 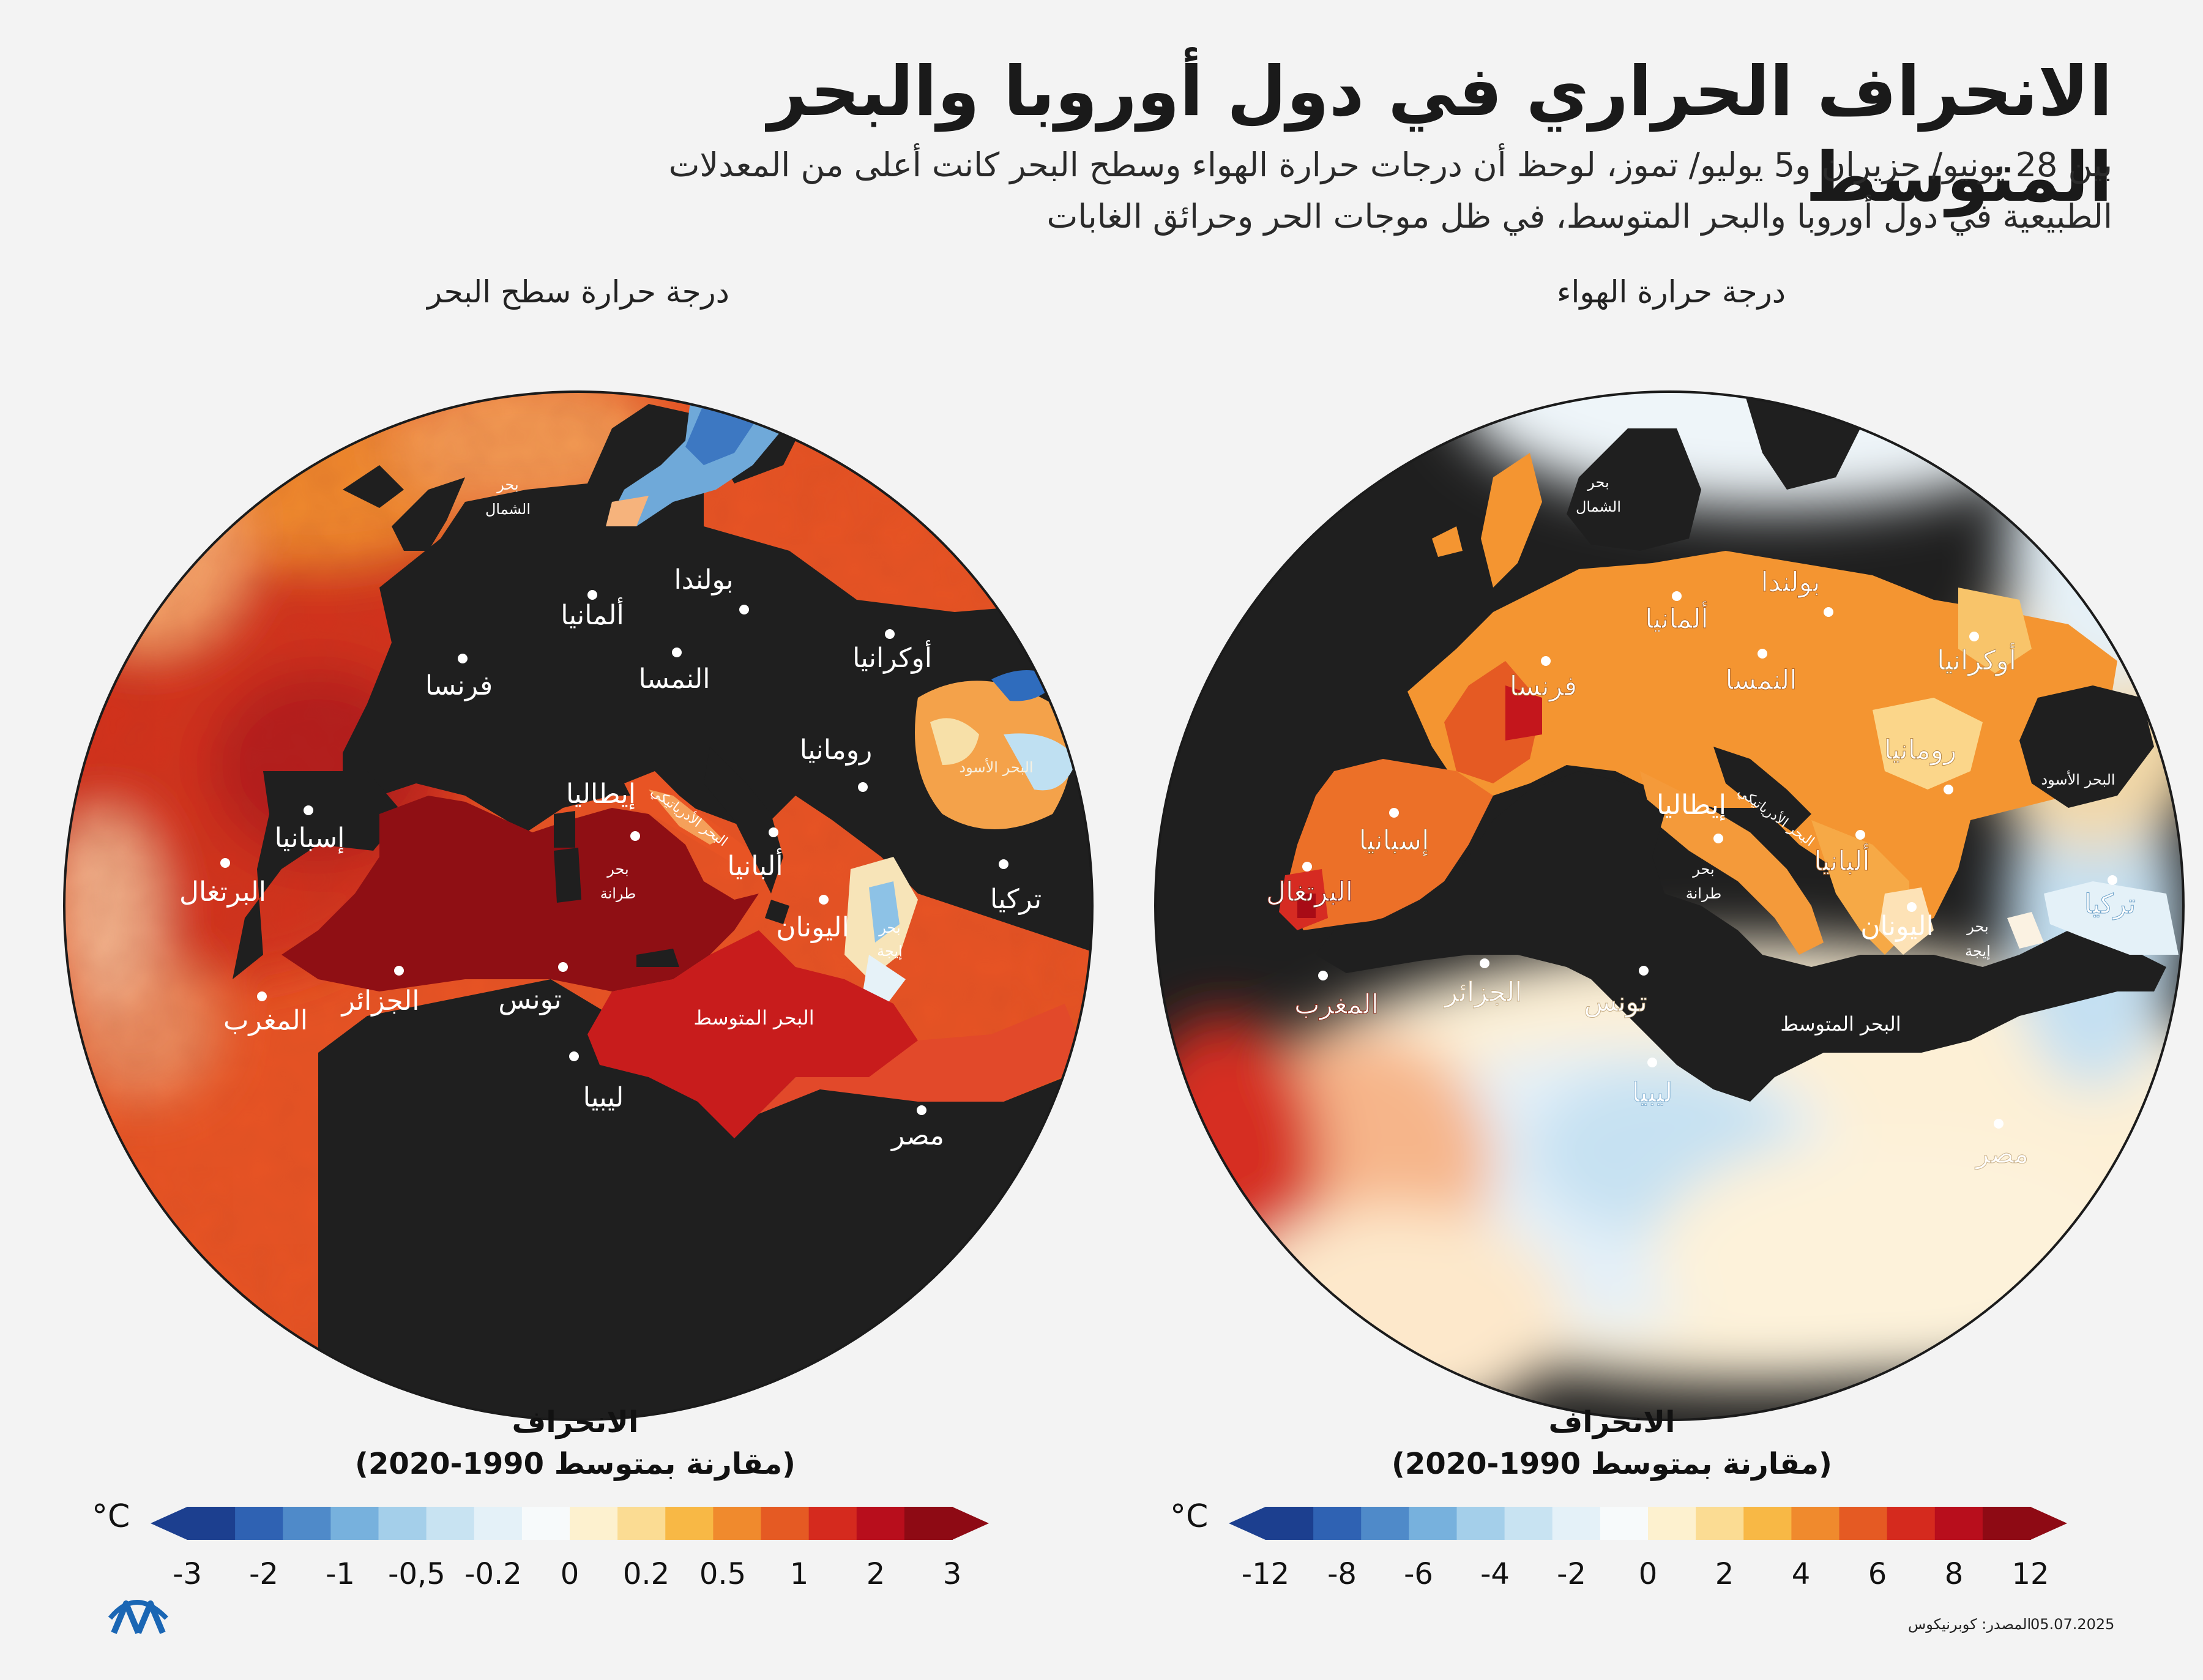 What do you see at coordinates (575, 1443) in the screenshot?
I see `sea-legend-title: الانحراف (مقارنة بمتوسط 1990-2020)` at bounding box center [575, 1443].